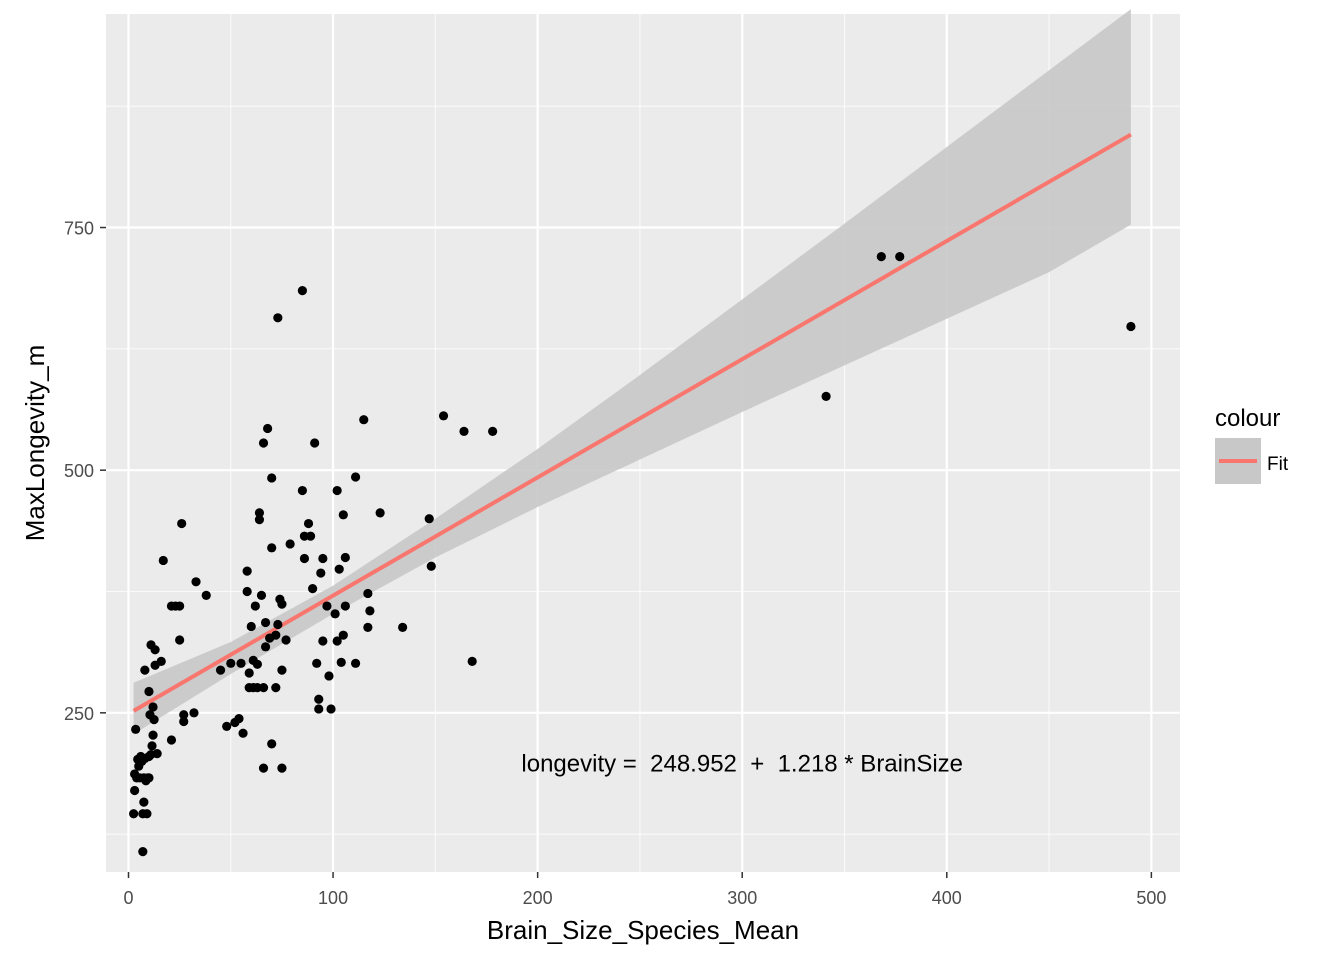  Describe the element at coordinates (742, 763) in the screenshot. I see `regression-equation: longevity = 248.952 + 1.218 * BrainSize` at that location.